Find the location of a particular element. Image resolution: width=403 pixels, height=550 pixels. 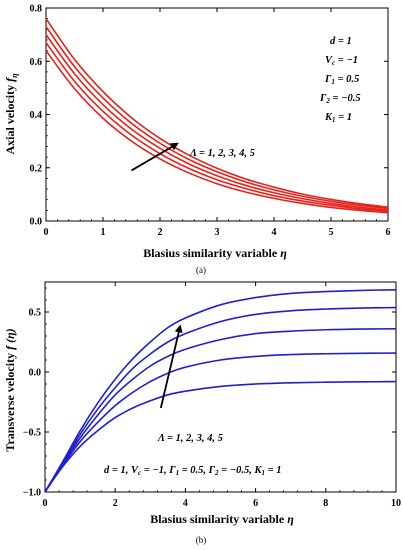

x-tick-label-b-3: 6 is located at coordinates (255, 503).